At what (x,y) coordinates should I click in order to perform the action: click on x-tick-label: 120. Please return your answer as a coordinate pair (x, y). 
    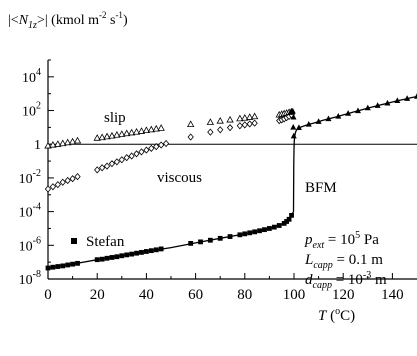
    Looking at the image, I should click on (343, 295).